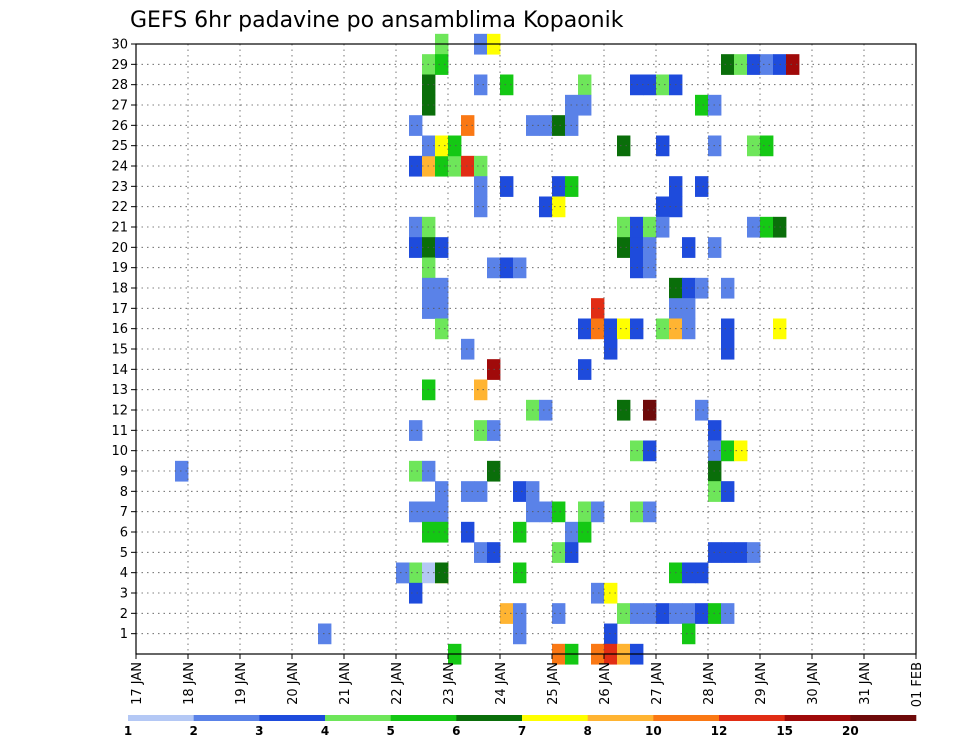 The height and width of the screenshot is (742, 960). What do you see at coordinates (119, 65) in the screenshot?
I see `y-tick-label: 29` at bounding box center [119, 65].